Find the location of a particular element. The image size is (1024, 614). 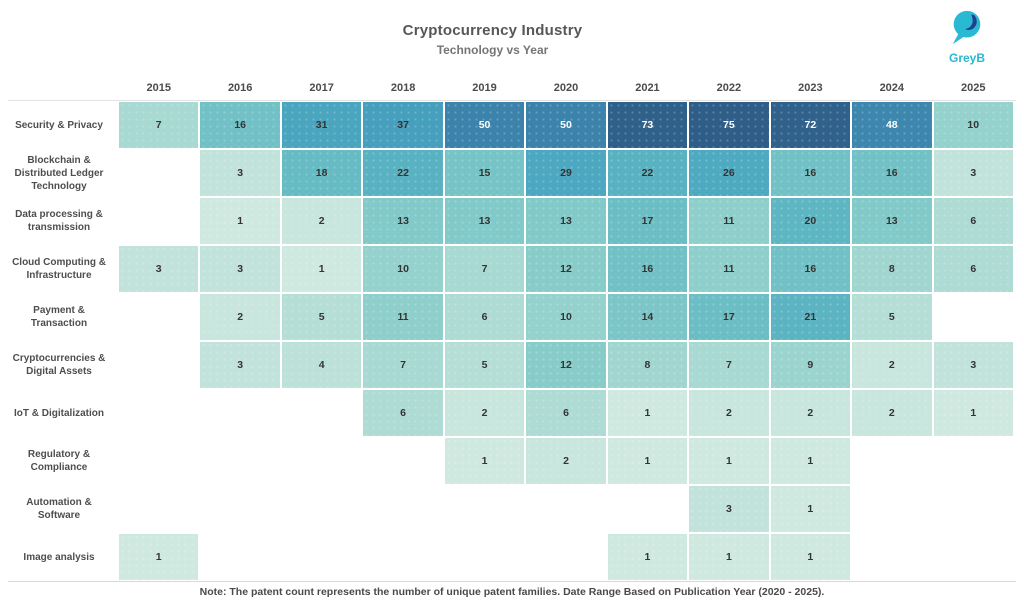

year-label: 2023 is located at coordinates (810, 88).